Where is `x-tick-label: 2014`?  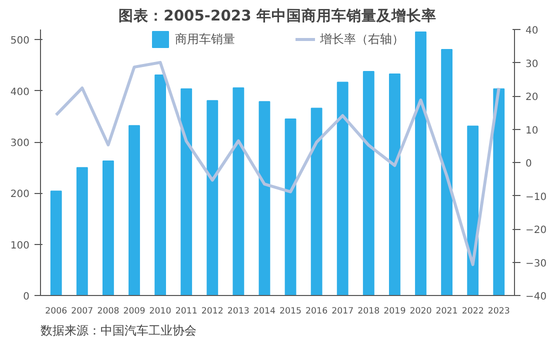
x-tick-label: 2014 is located at coordinates (264, 311).